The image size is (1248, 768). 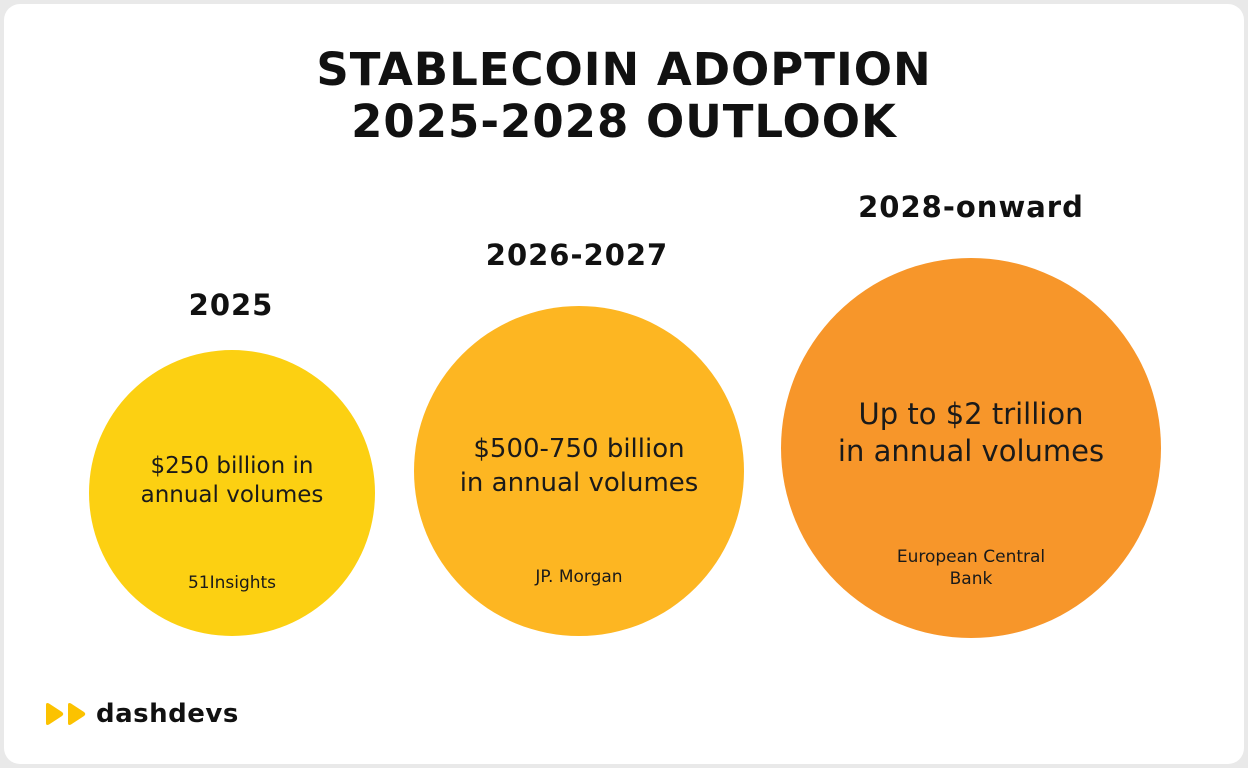 I want to click on period-circle-2025, so click(x=232, y=493).